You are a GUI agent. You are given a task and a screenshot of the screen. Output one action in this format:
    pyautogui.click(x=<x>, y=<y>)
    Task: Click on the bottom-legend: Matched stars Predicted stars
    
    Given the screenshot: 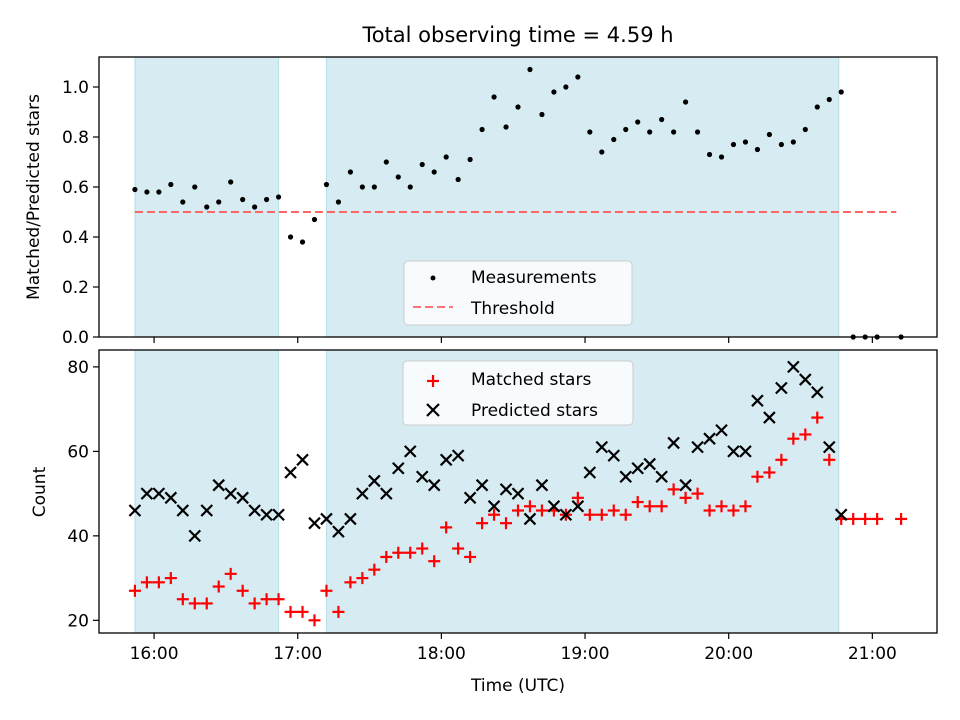 What is the action you would take?
    pyautogui.click(x=518, y=393)
    